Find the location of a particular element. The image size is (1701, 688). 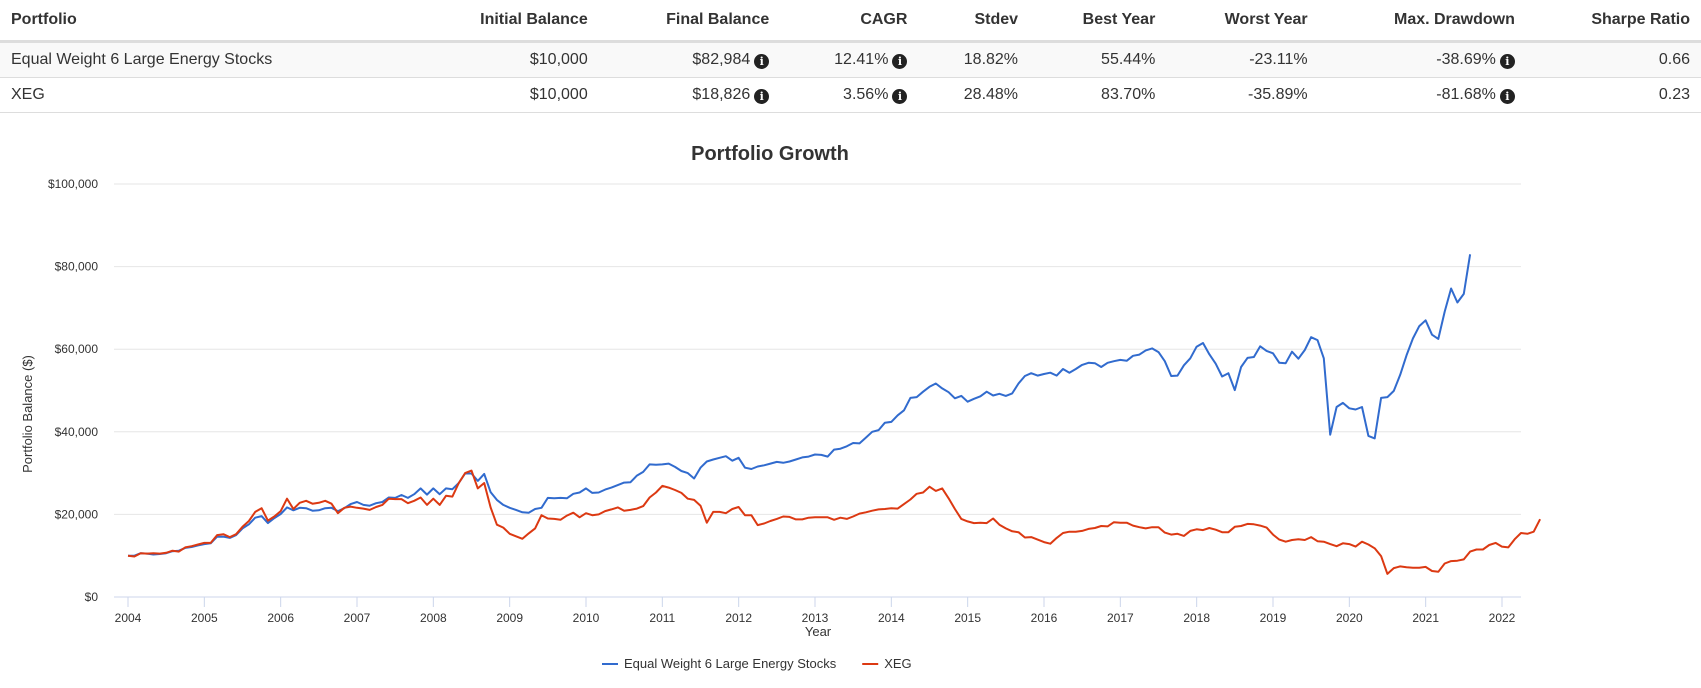

y-tick-label: $0 is located at coordinates (92, 597).